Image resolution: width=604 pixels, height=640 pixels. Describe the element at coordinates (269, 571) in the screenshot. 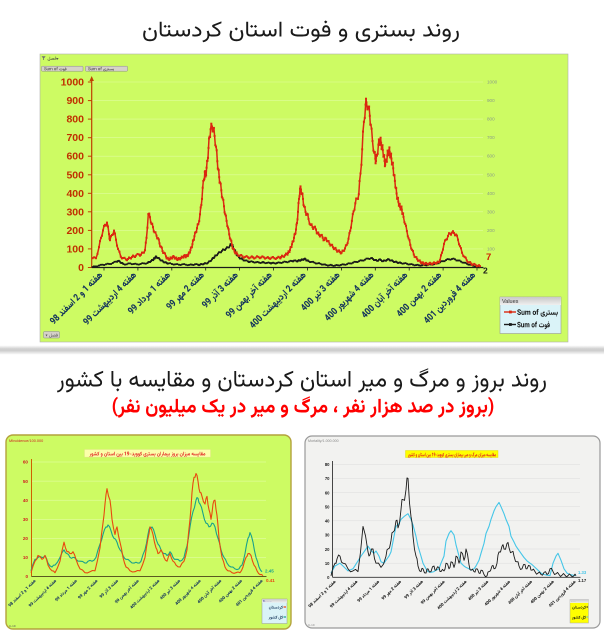

I see `svg-text: 2.45` at that location.